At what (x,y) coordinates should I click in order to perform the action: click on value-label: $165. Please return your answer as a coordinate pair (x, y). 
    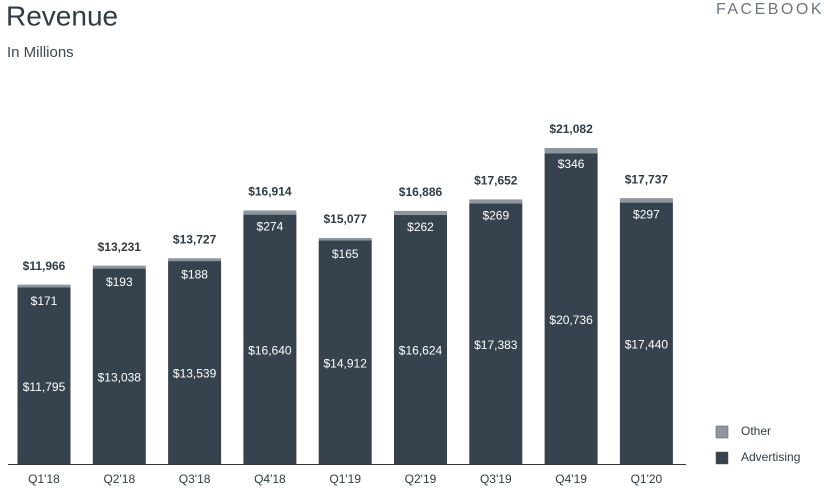
    Looking at the image, I should click on (345, 254).